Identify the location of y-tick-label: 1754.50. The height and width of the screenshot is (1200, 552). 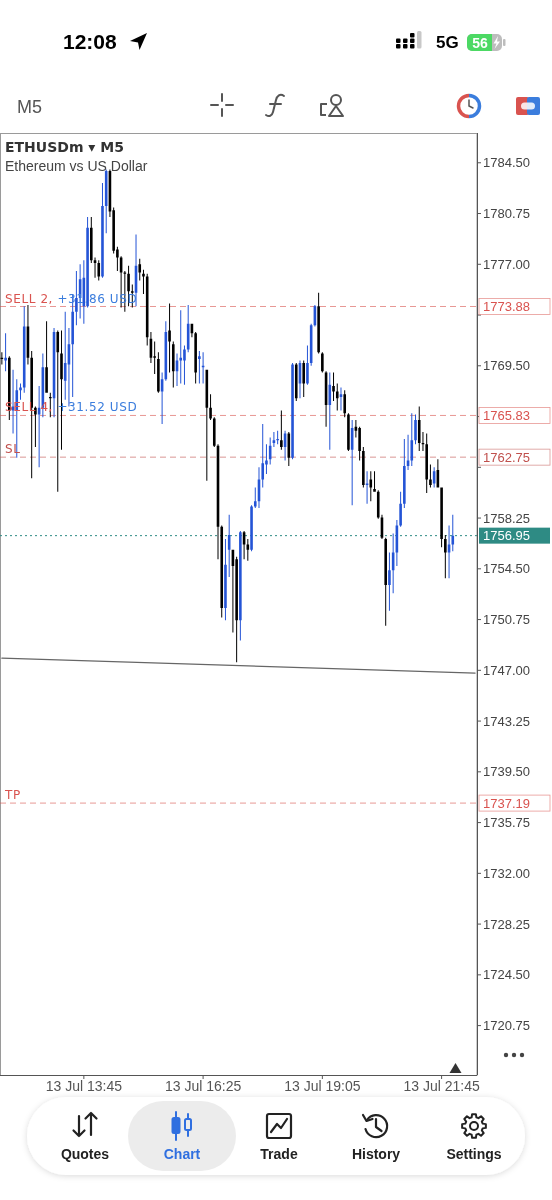
(506, 569).